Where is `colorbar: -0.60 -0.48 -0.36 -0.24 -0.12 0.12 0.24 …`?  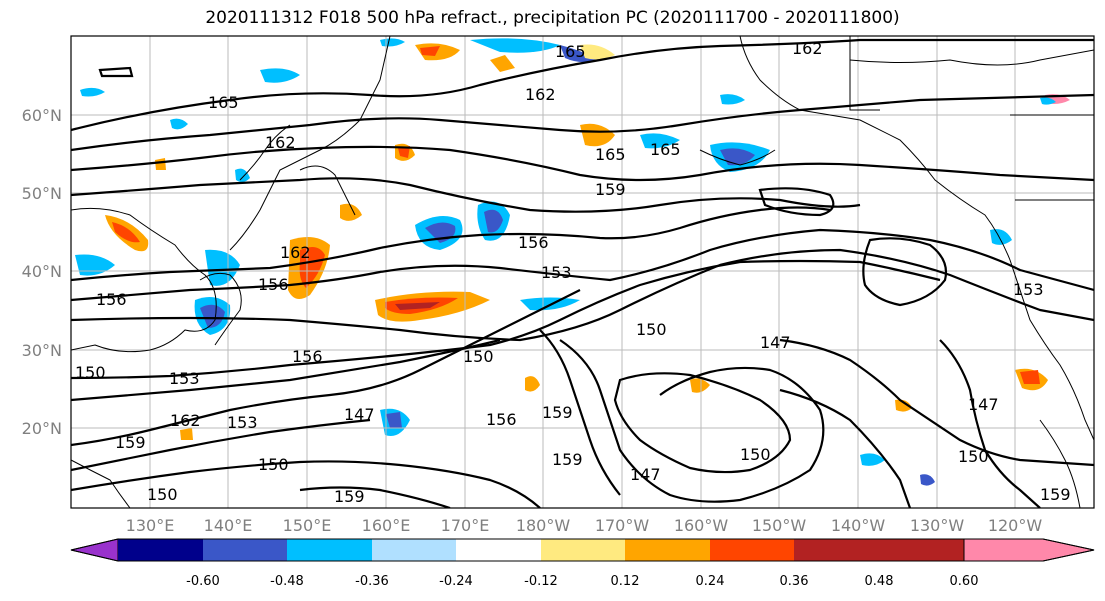
colorbar: -0.60 -0.48 -0.36 -0.24 -0.12 0.12 0.24 … is located at coordinates (582, 563).